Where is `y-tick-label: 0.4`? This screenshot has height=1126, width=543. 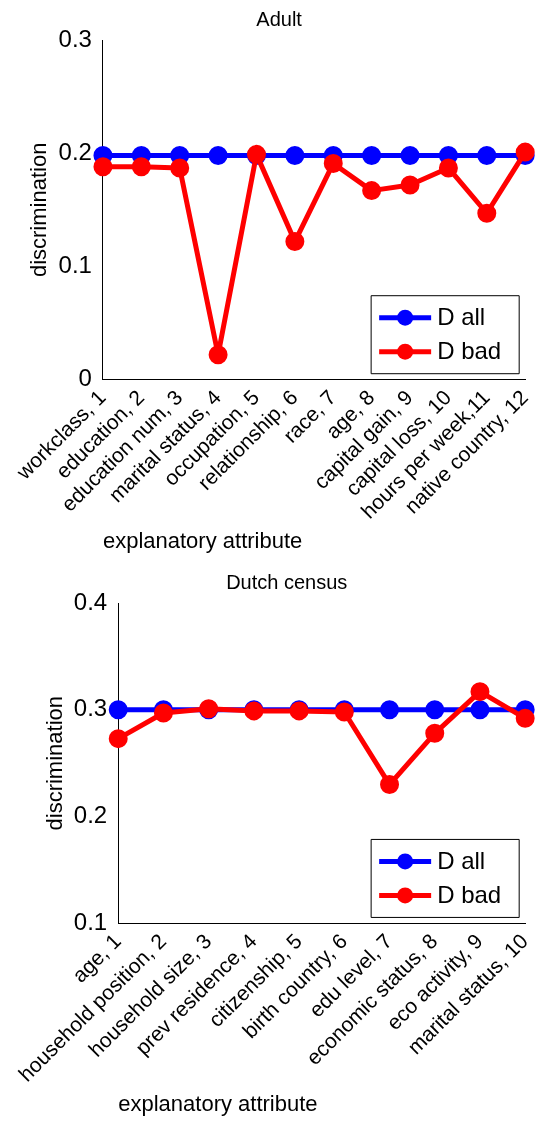
y-tick-label: 0.4 is located at coordinates (90, 601).